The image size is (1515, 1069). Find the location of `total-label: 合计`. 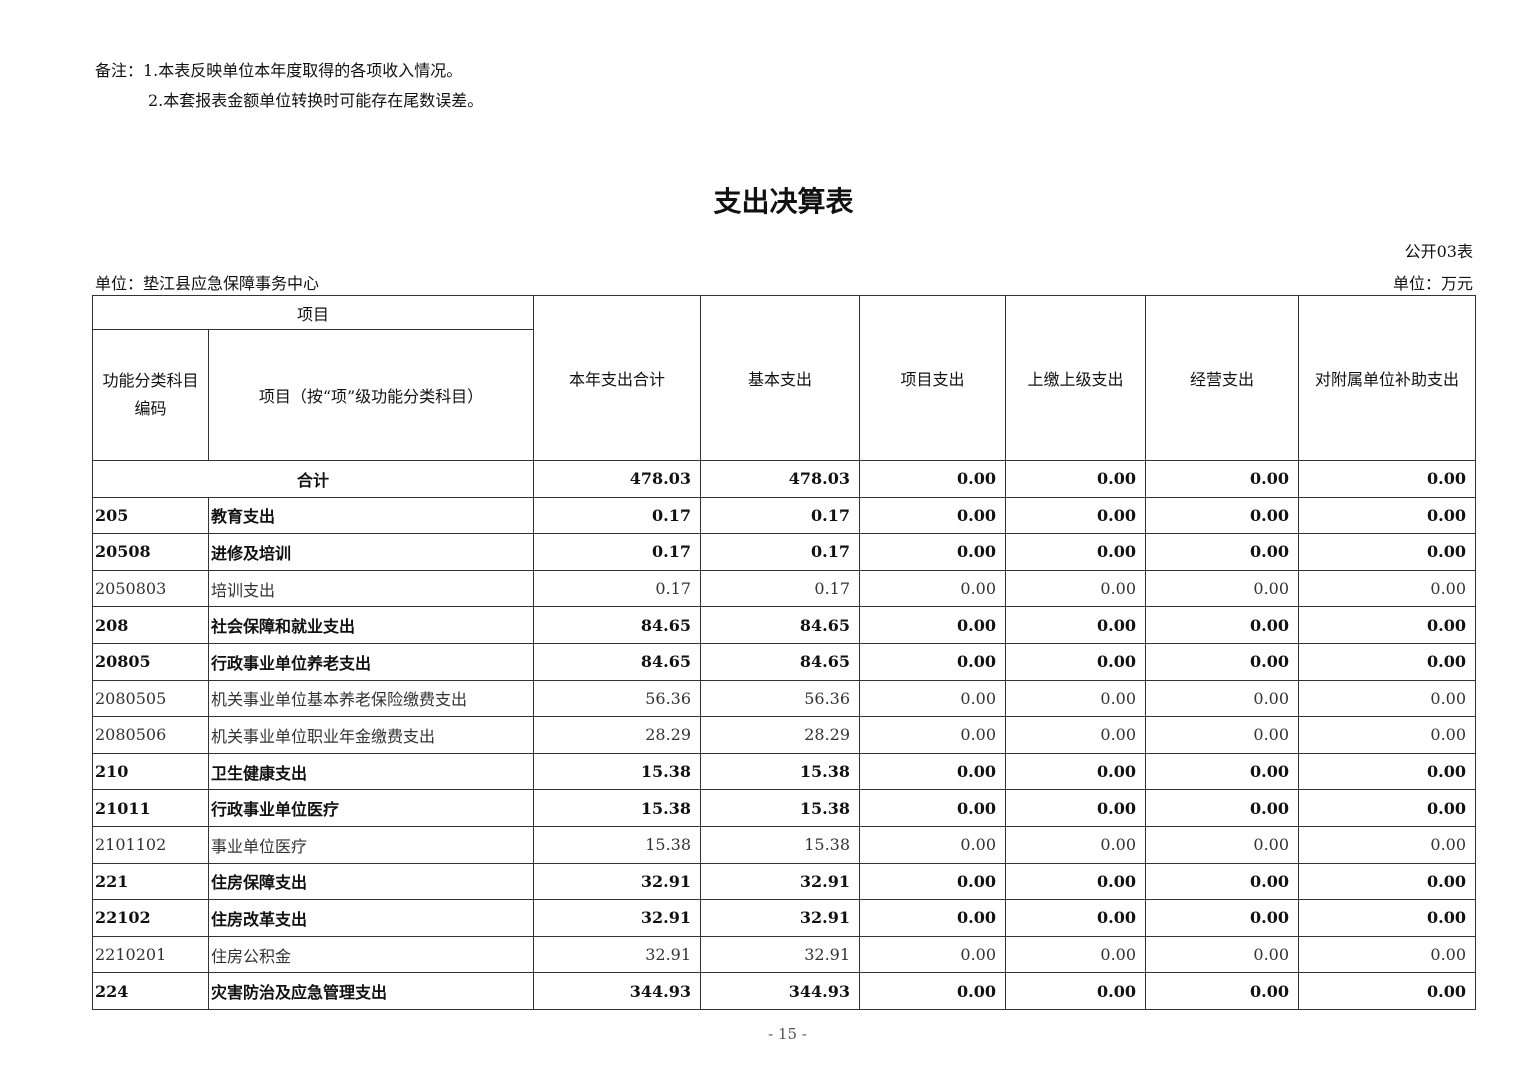

total-label: 合计 is located at coordinates (313, 479).